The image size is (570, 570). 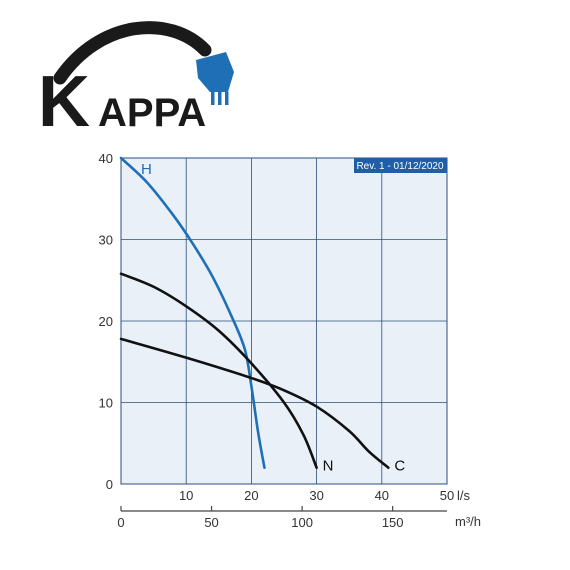 I want to click on series-label-c: C, so click(x=399, y=466).